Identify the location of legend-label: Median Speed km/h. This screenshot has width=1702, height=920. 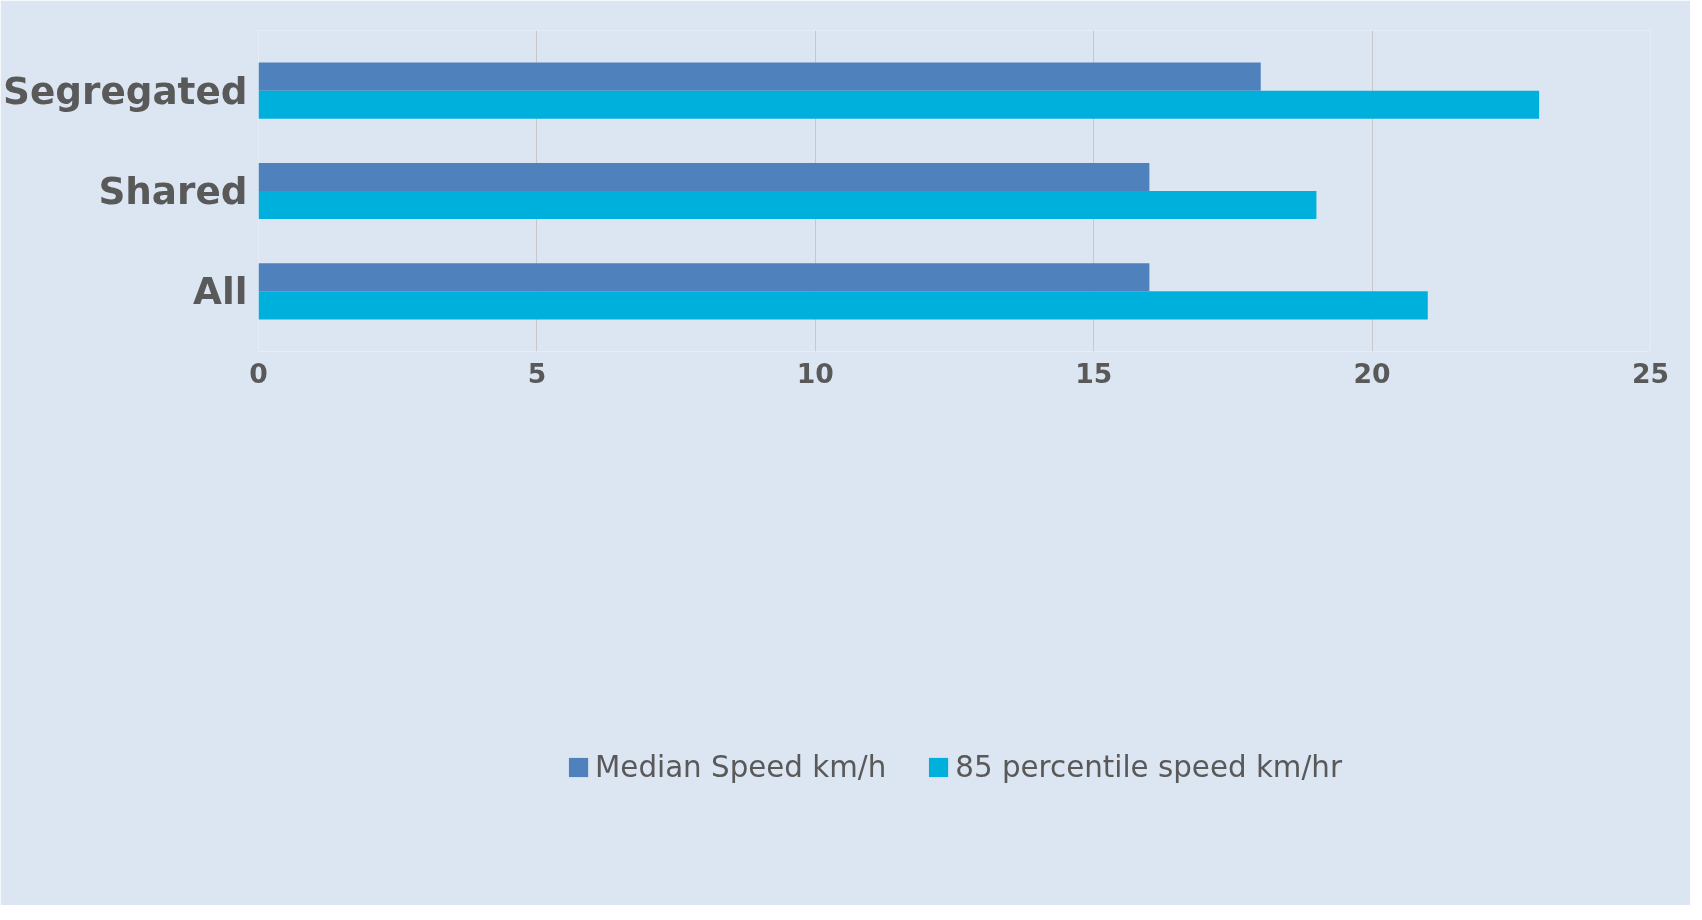
(741, 766).